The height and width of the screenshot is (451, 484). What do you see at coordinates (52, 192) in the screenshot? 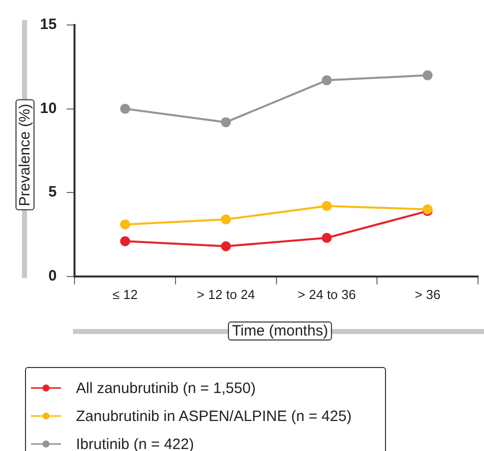
I see `y-tick-label: 5` at bounding box center [52, 192].